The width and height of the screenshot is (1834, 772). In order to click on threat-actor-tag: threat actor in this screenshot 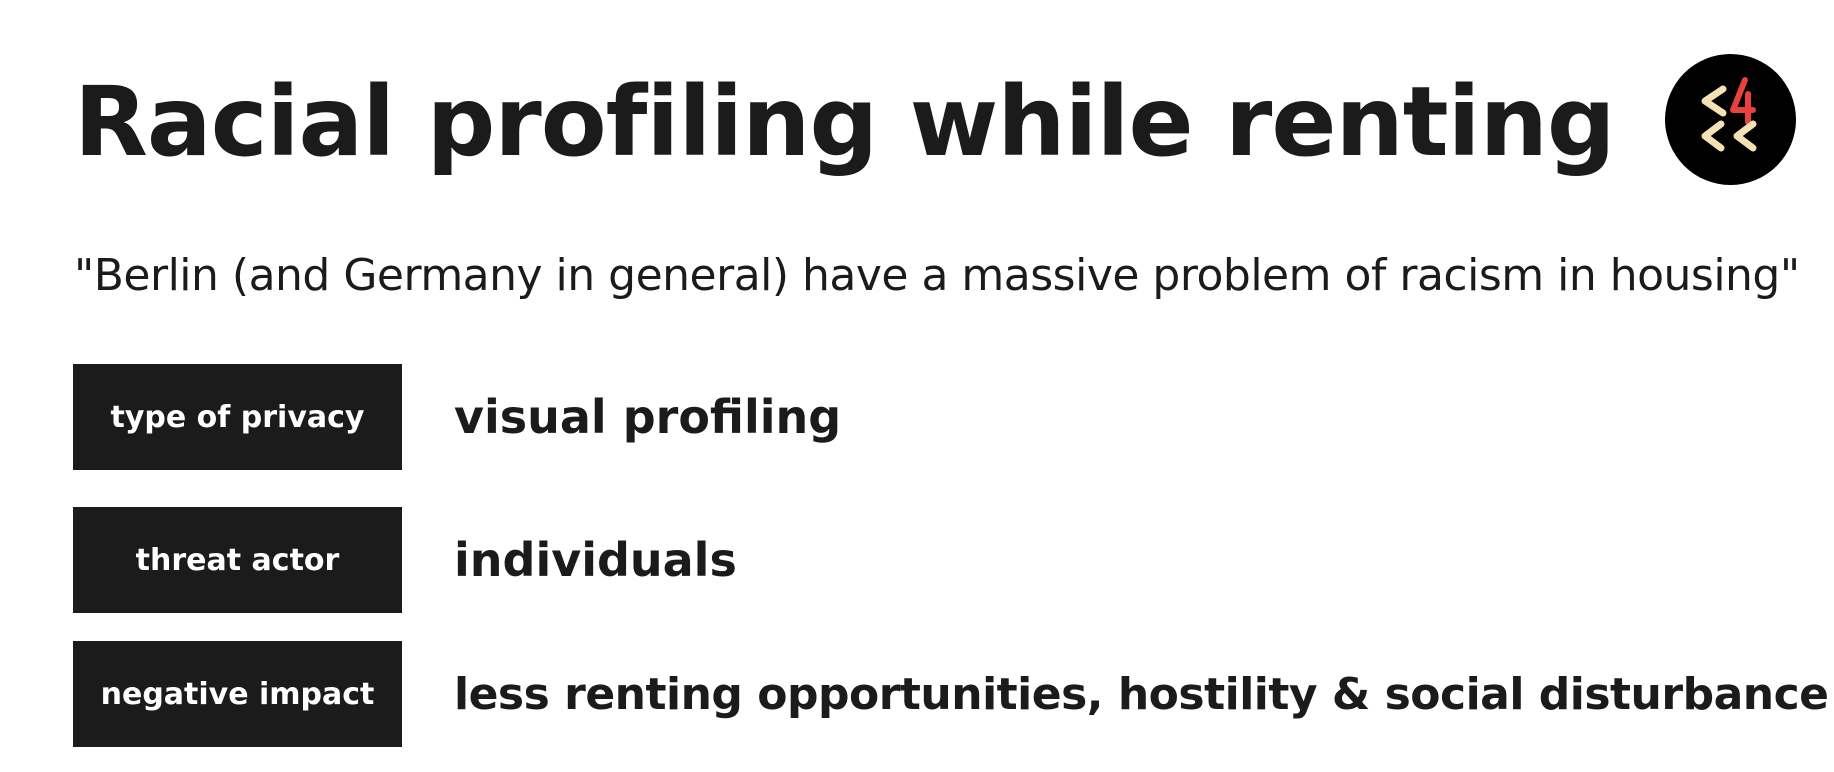, I will do `click(237, 560)`.